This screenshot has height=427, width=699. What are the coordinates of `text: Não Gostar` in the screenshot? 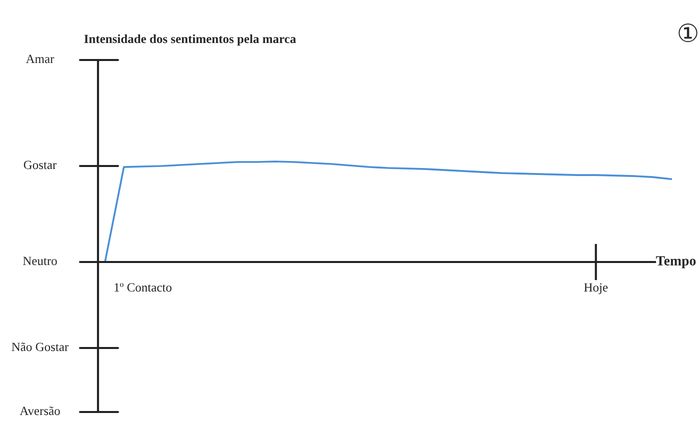 It's located at (40, 347).